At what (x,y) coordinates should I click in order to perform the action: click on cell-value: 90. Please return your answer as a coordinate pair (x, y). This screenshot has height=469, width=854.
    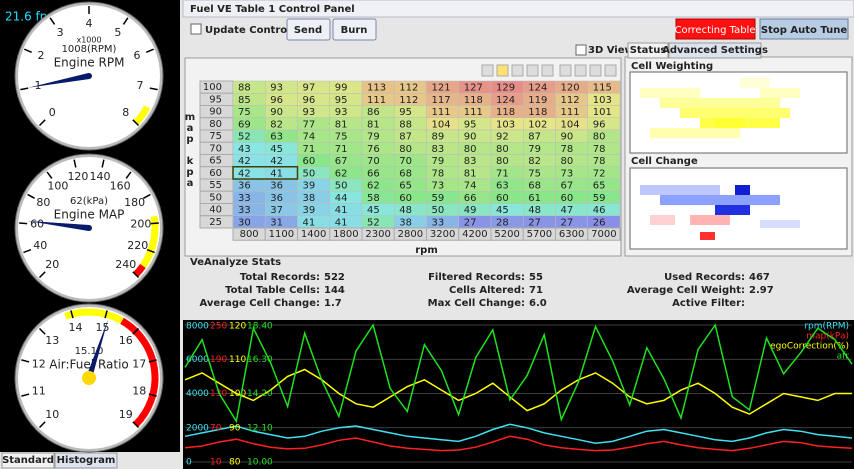
    Looking at the image, I should click on (567, 137).